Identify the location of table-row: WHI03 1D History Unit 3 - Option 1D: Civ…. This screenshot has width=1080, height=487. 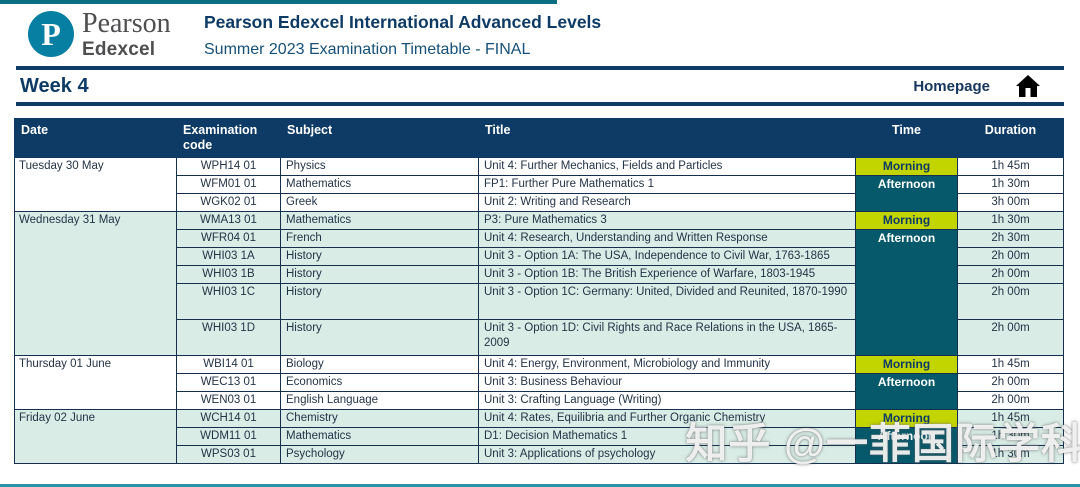
(539, 337).